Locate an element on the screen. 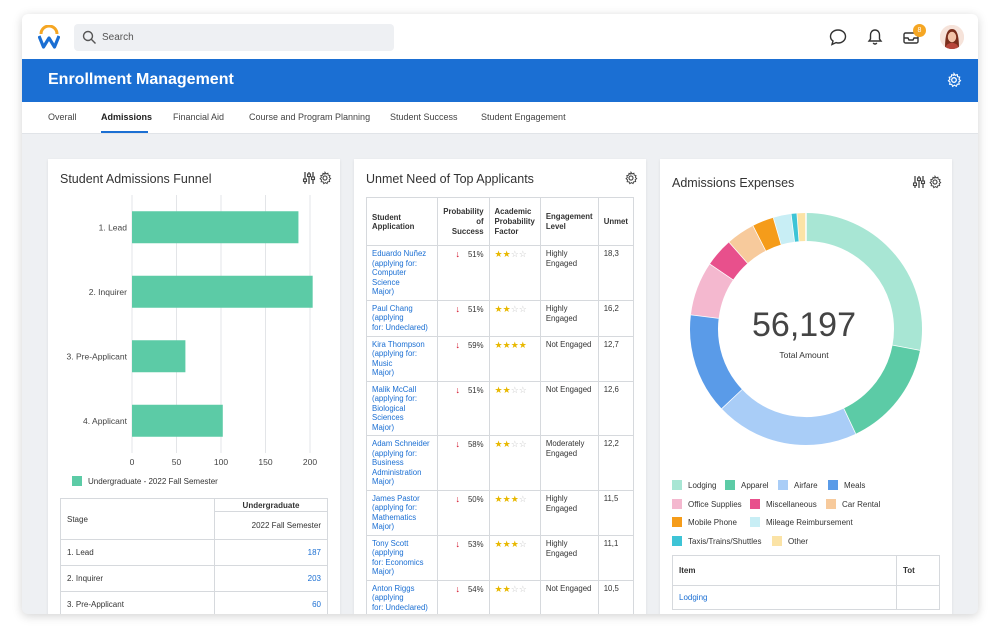 This screenshot has height=642, width=1000. student-application-link: Kira Thompson (applying for: Music Major) is located at coordinates (402, 358).